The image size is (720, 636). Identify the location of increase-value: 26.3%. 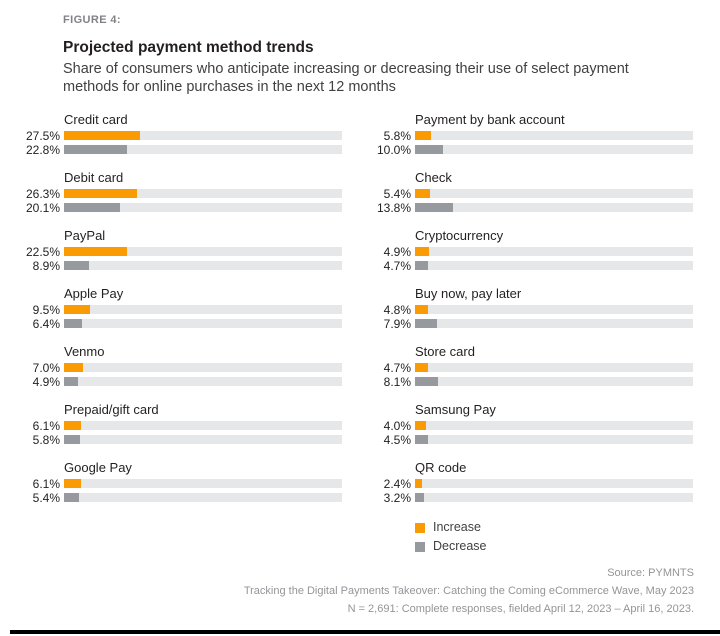
(42, 193).